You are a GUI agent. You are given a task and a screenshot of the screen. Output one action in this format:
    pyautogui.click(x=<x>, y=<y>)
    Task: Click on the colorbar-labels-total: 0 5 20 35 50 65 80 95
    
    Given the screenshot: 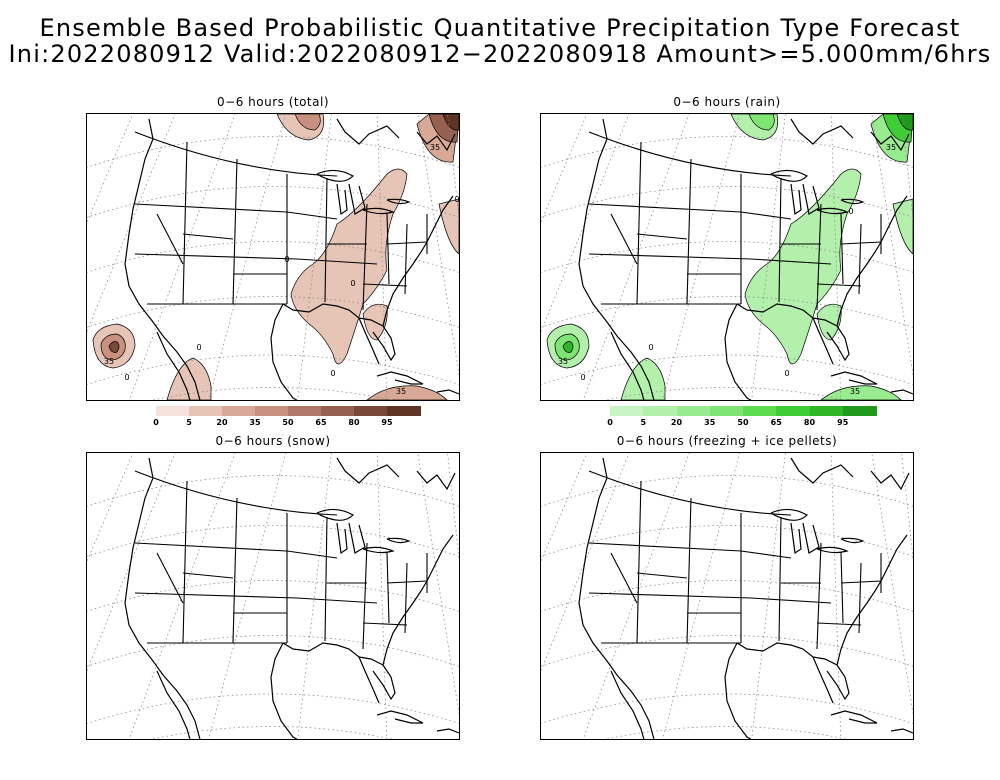 What is the action you would take?
    pyautogui.click(x=286, y=424)
    